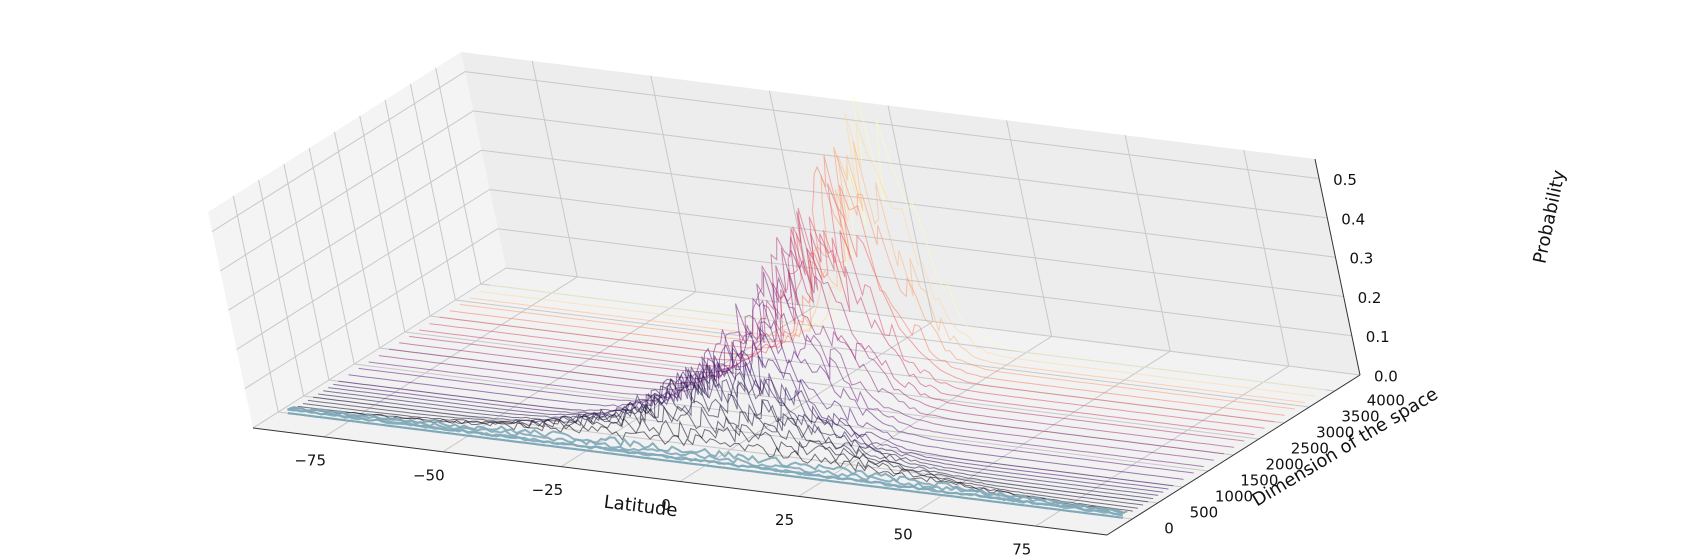 The height and width of the screenshot is (558, 1688). What do you see at coordinates (1360, 417) in the screenshot?
I see `y-tick-label: 3500` at bounding box center [1360, 417].